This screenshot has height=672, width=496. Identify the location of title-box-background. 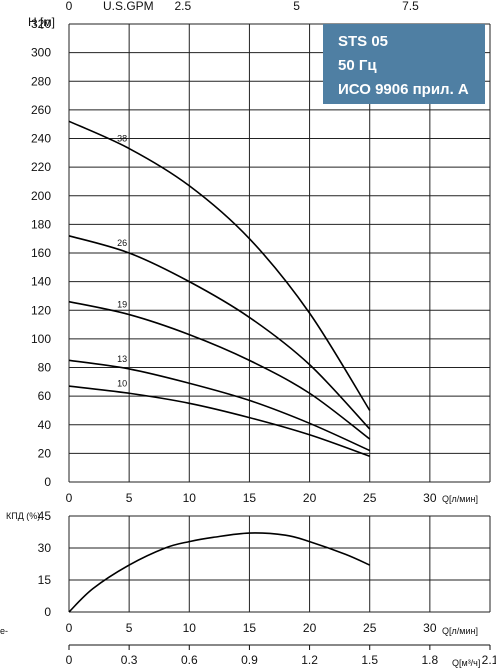
(404, 64).